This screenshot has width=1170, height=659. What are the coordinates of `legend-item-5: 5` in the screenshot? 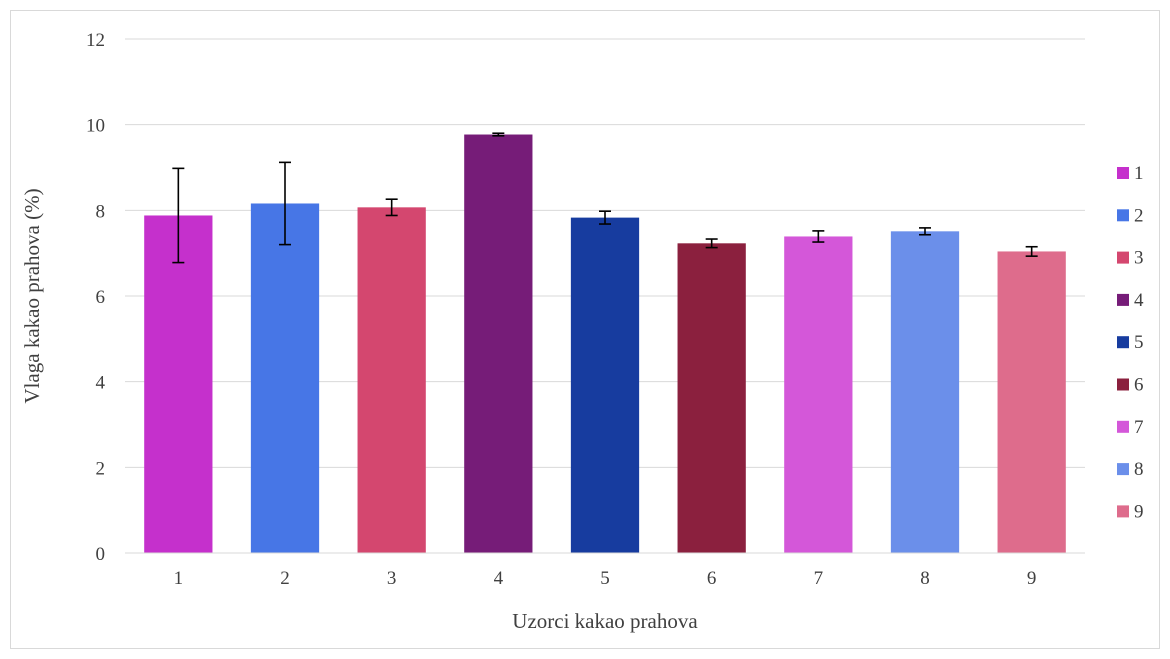 It's located at (1130, 342).